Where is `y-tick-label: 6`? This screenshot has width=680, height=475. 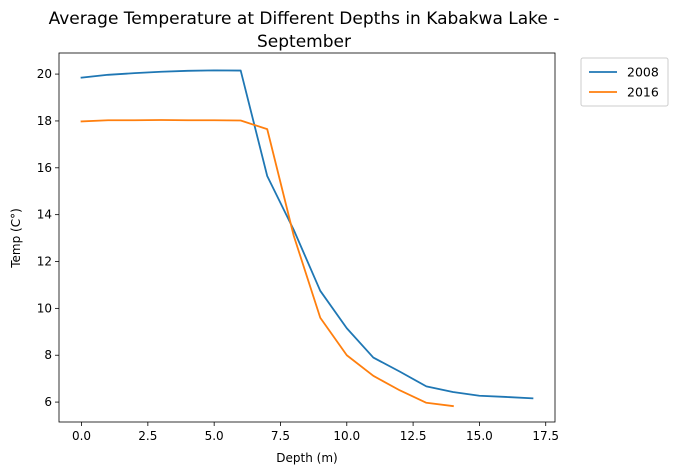
y-tick-label: 6 is located at coordinates (48, 402).